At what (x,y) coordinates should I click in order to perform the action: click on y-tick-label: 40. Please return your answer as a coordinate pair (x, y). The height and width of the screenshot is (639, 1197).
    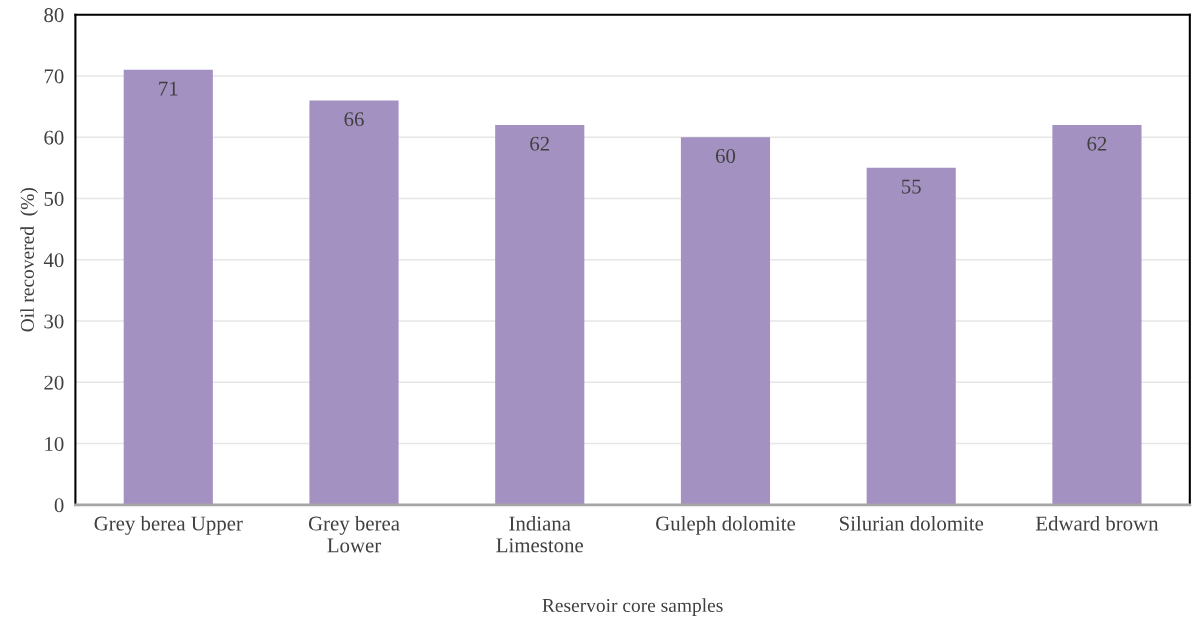
    Looking at the image, I should click on (53, 260).